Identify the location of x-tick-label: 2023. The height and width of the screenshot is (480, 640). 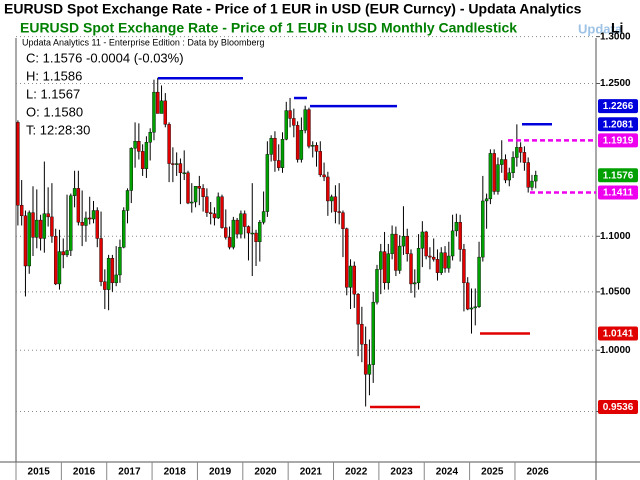
(401, 472).